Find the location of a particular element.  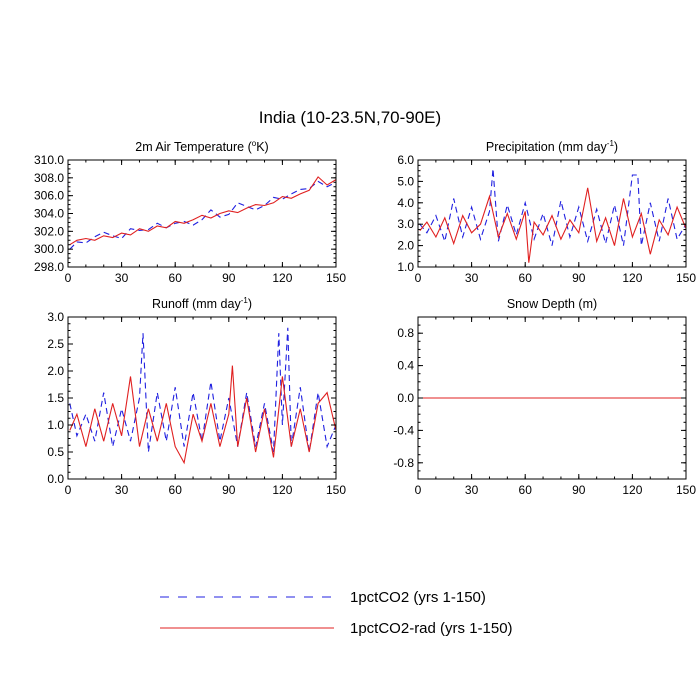

y-tick-label: 306.0 is located at coordinates (49, 196).